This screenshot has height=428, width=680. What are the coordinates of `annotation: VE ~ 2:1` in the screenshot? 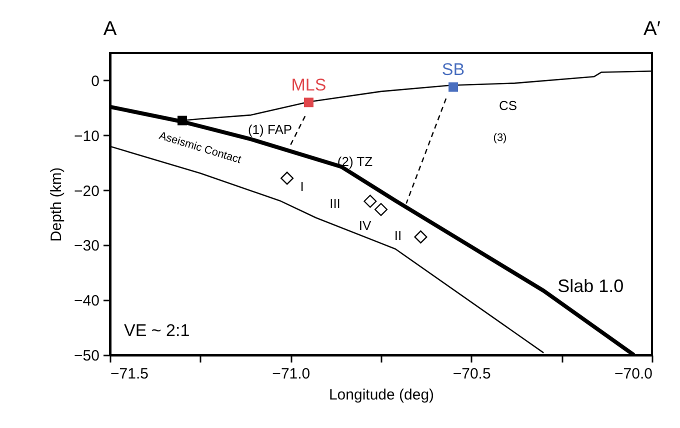 It's located at (157, 330).